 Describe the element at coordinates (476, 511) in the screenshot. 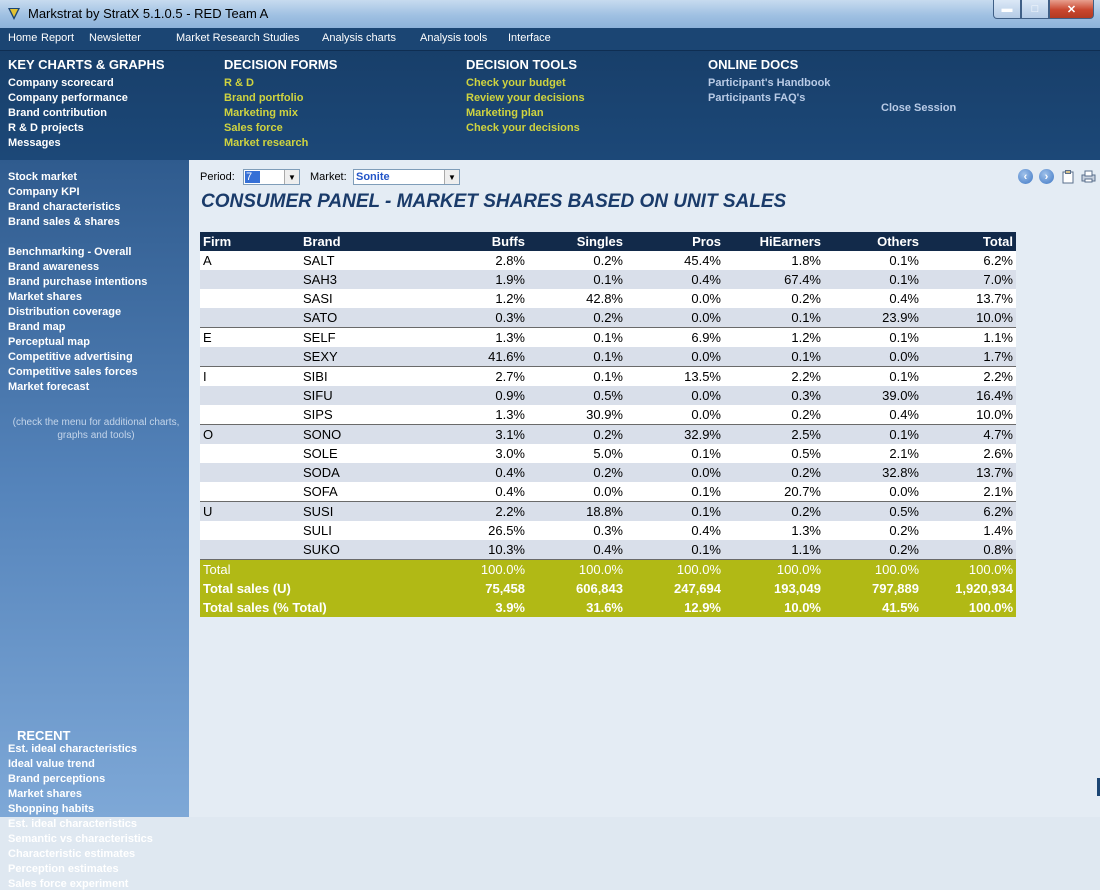

I see `table-cell: 2.2%` at that location.